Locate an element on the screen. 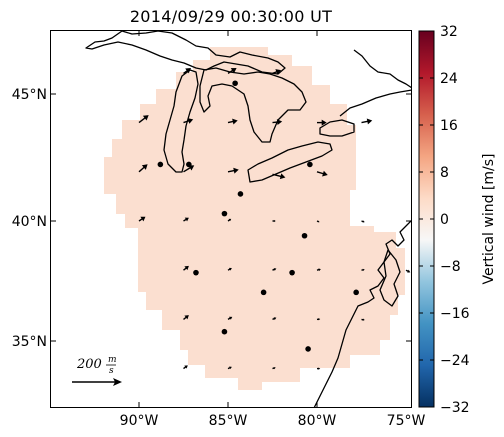 This screenshot has width=504, height=437. colorbar-tick-label: 16 is located at coordinates (449, 126).